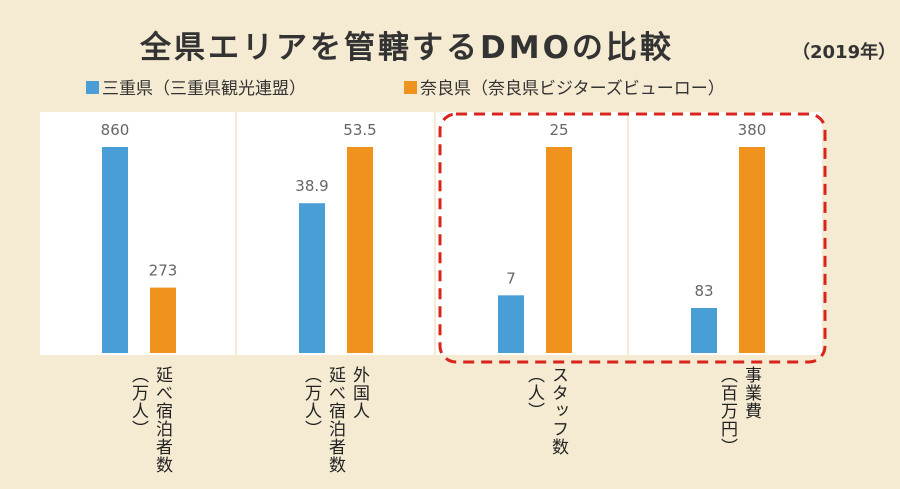 This screenshot has width=900, height=489. I want to click on value-label: 25, so click(558, 130).